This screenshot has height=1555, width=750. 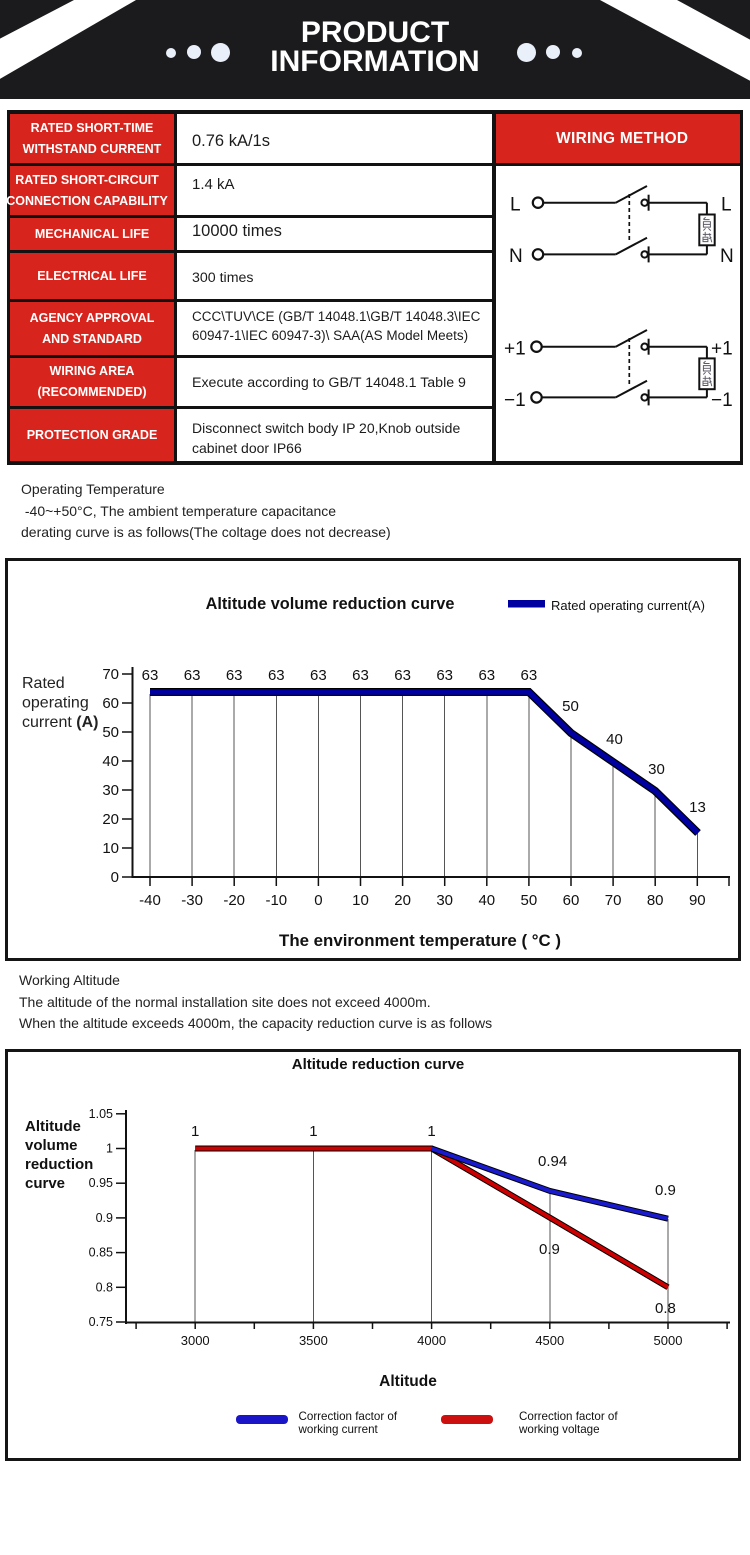 What do you see at coordinates (431, 1340) in the screenshot?
I see `svg-text: 4000` at bounding box center [431, 1340].